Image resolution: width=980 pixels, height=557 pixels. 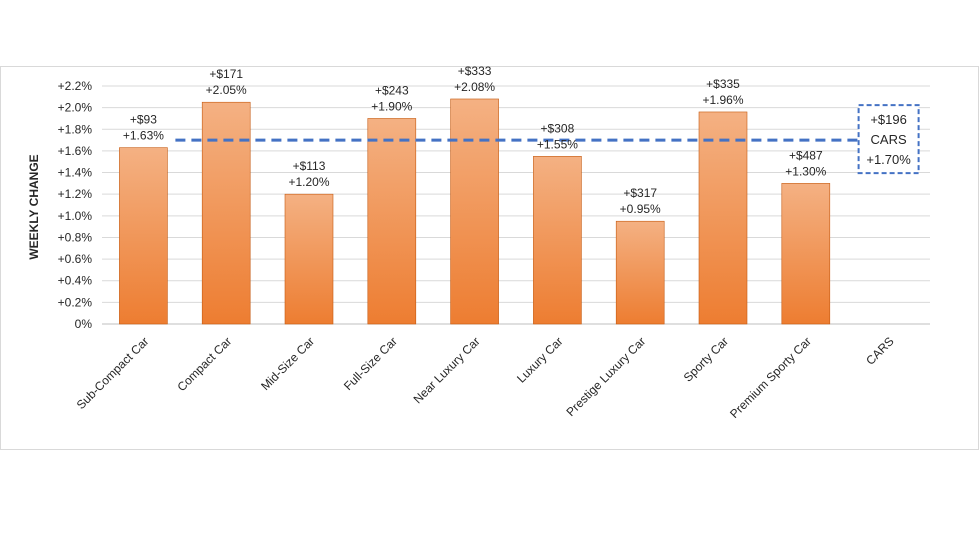 I want to click on average-label-box, so click(x=888, y=139).